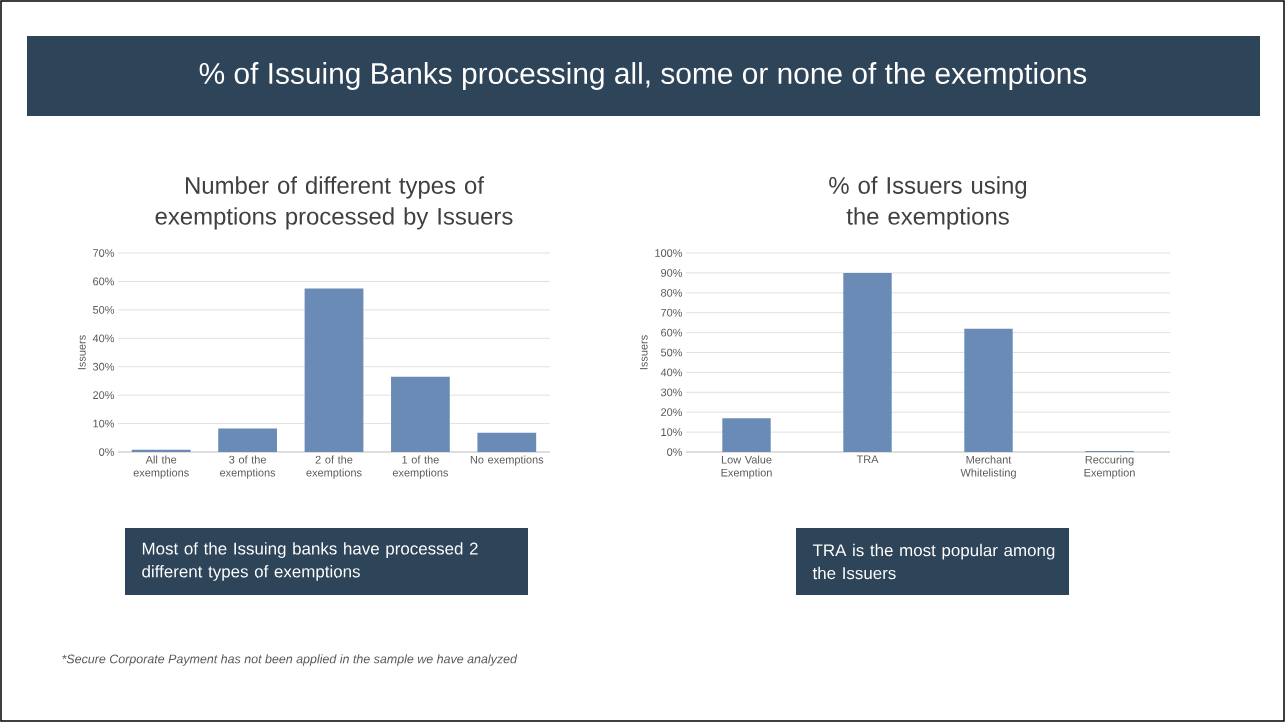  What do you see at coordinates (161, 467) in the screenshot?
I see `x-tick-label: All the exemptions` at bounding box center [161, 467].